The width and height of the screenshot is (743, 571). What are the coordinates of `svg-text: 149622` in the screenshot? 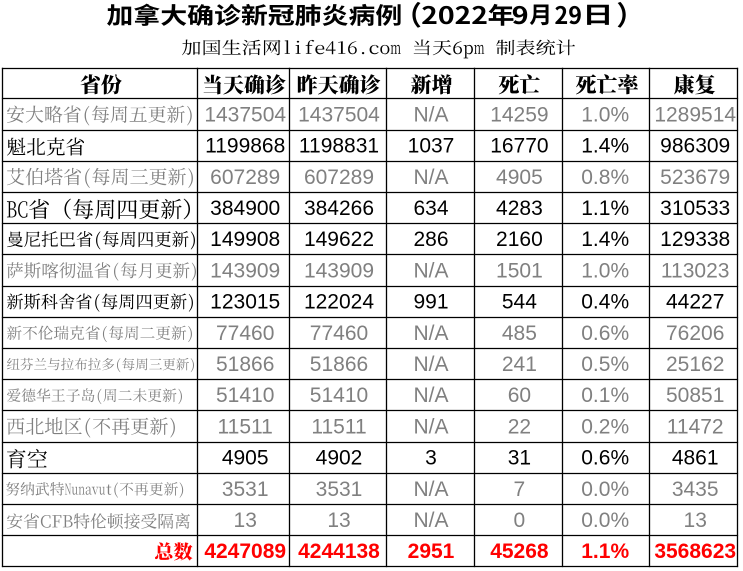 It's located at (339, 239).